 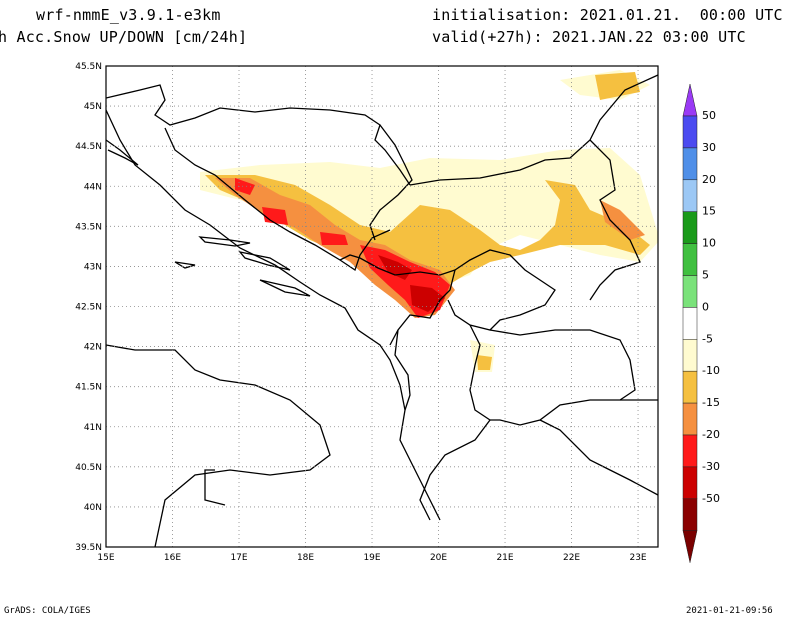 What do you see at coordinates (705, 275) in the screenshot?
I see `colorbar-label: 5` at bounding box center [705, 275].